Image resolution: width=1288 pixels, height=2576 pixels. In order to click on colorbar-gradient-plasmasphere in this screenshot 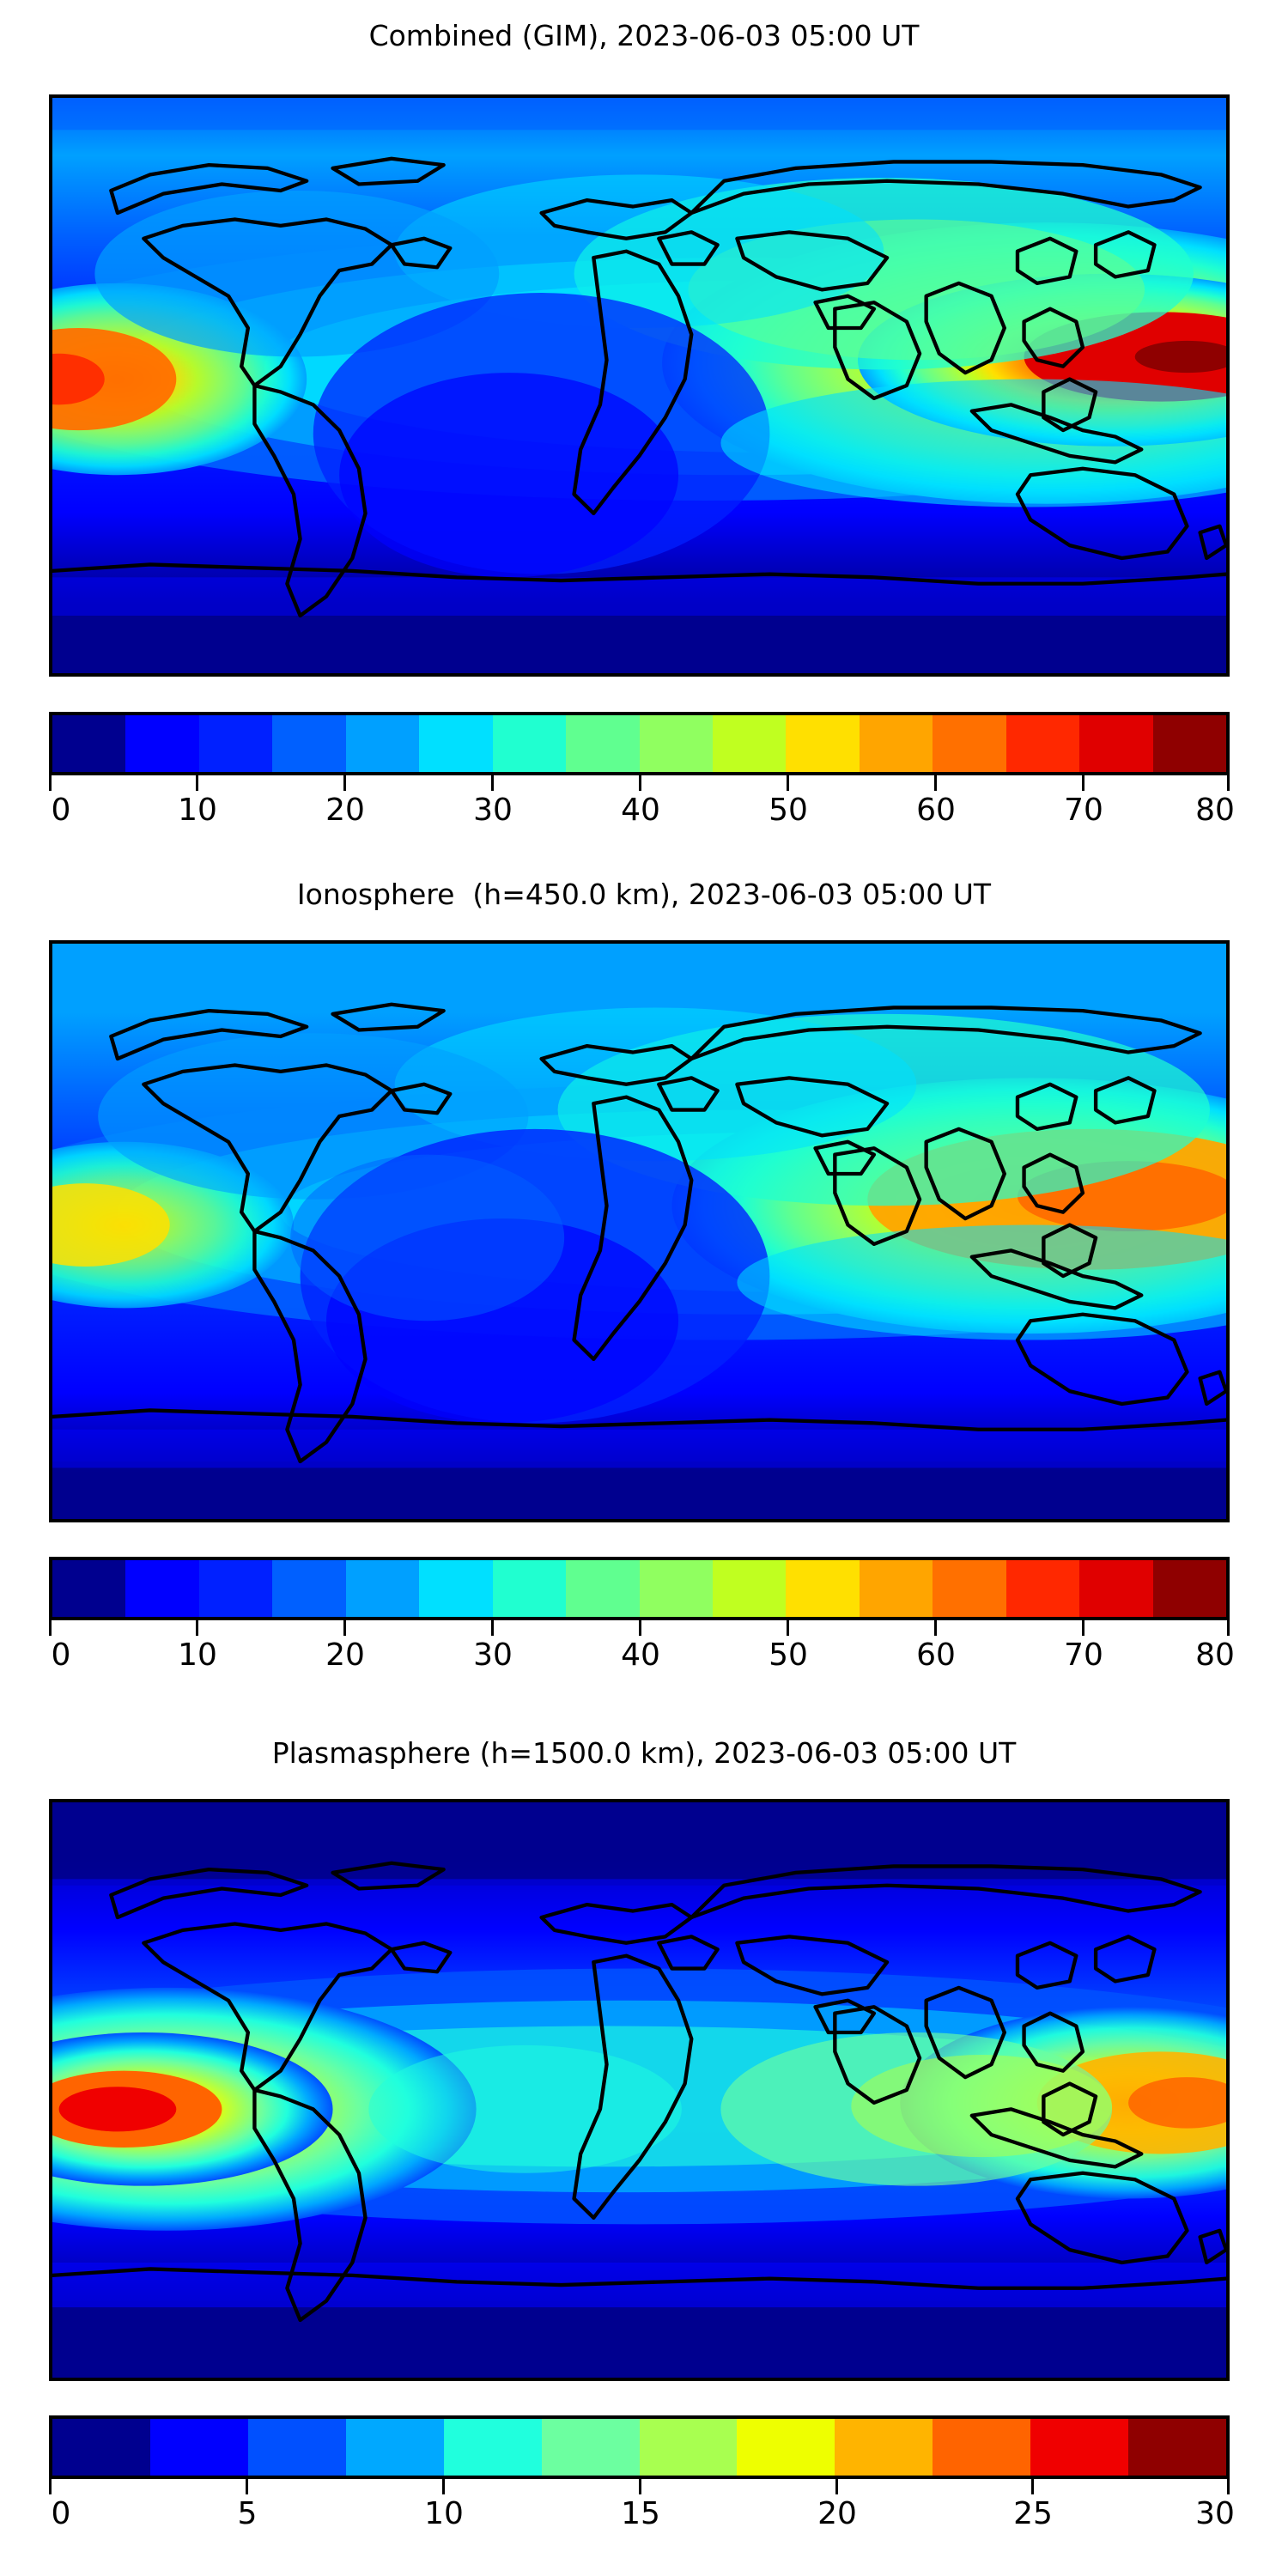, I will do `click(640, 2447)`.